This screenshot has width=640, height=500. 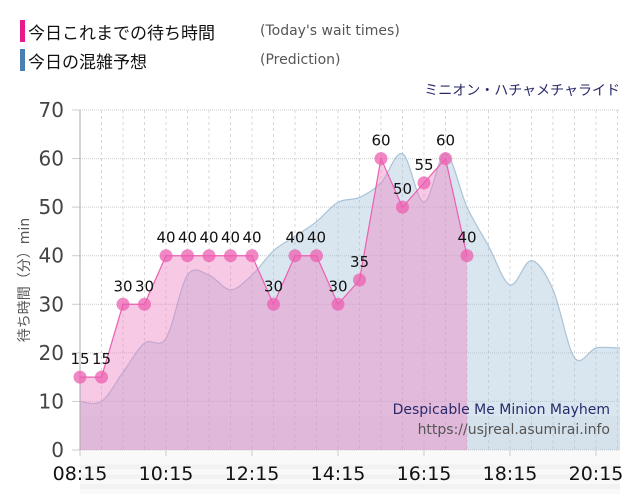 I want to click on y-tick-label: 40, so click(x=51, y=256).